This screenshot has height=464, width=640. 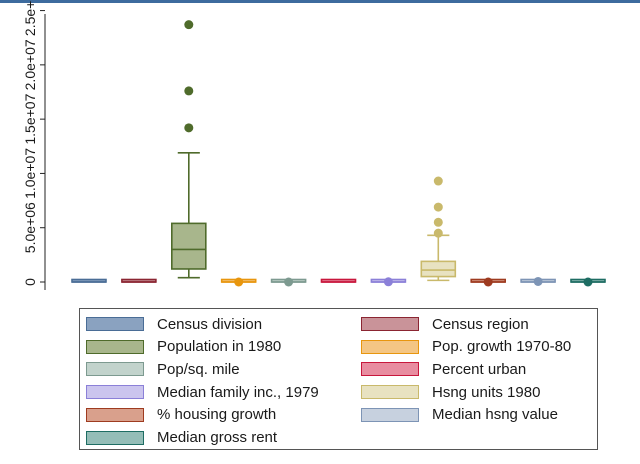 What do you see at coordinates (210, 324) in the screenshot?
I see `legend-label: Census division` at bounding box center [210, 324].